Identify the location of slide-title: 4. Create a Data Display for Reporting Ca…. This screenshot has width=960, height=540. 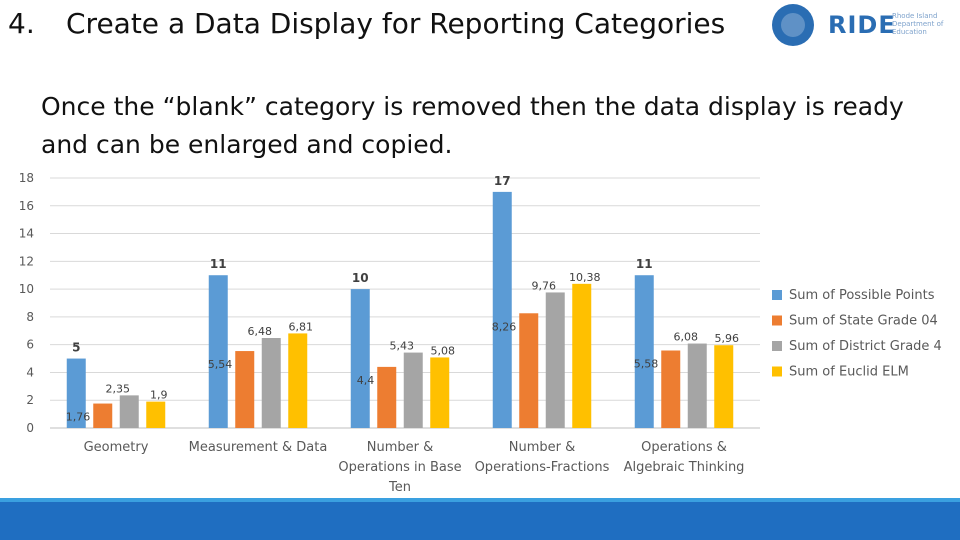
(366, 23).